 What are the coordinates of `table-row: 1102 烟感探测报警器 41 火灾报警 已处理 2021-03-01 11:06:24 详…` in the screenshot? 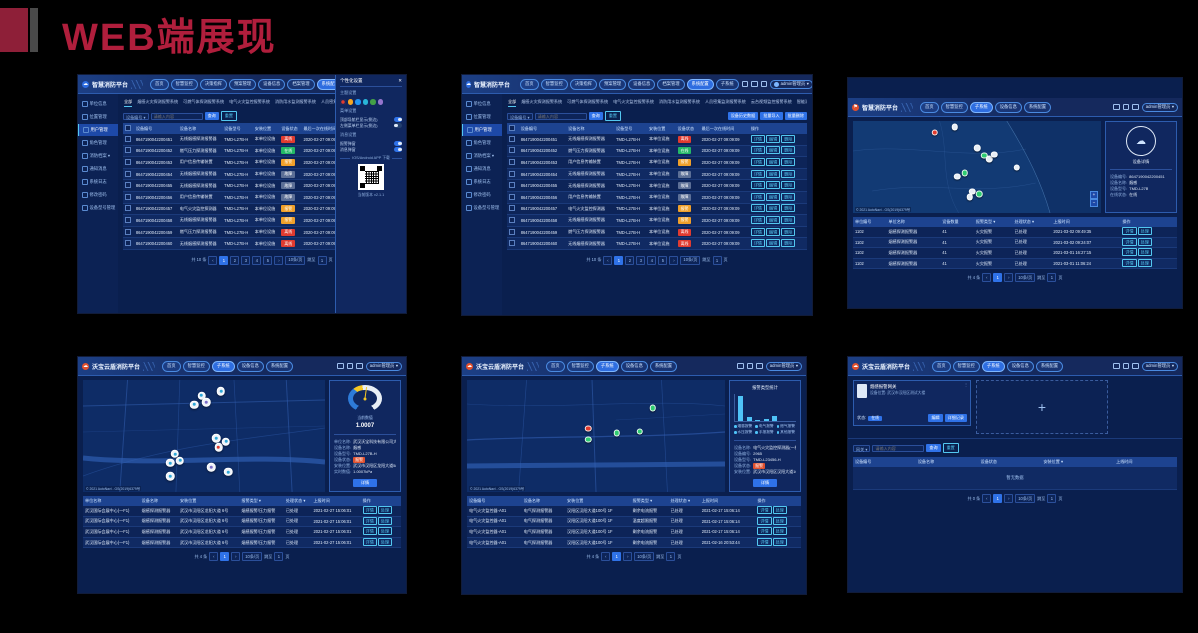 It's located at (1015, 264).